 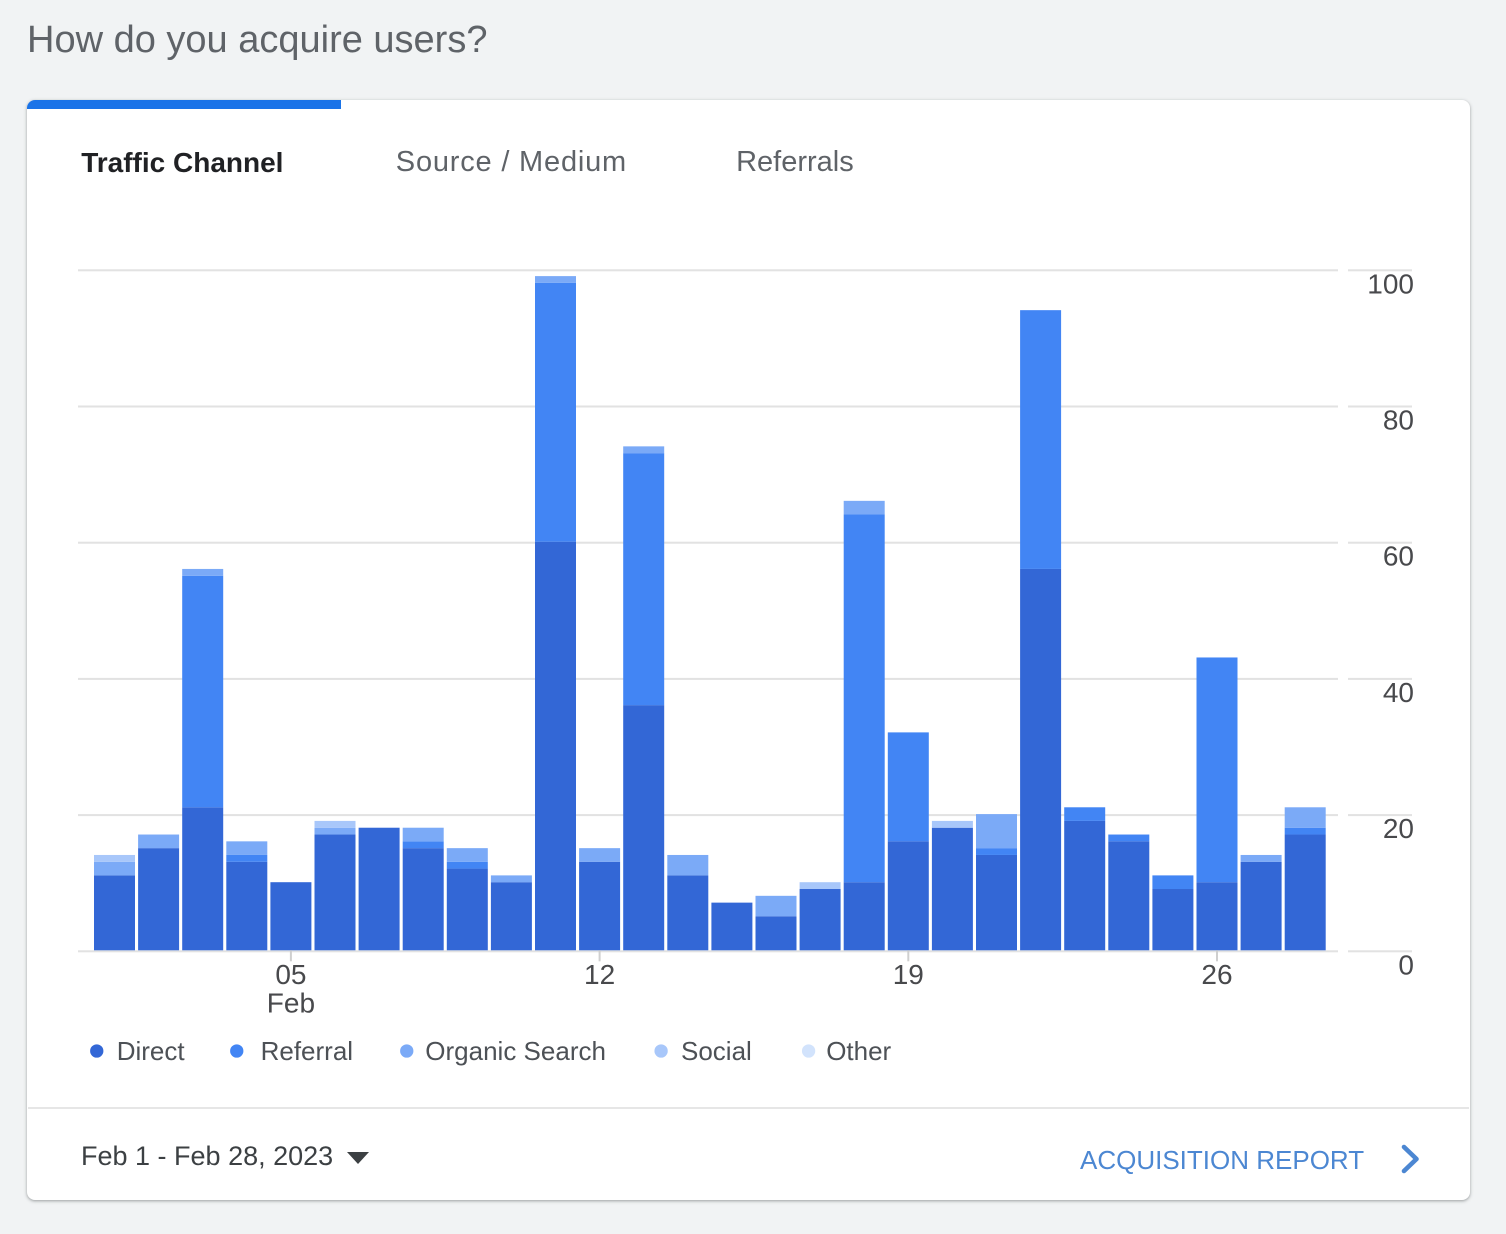 I want to click on svg-text: 40, so click(x=1398, y=692).